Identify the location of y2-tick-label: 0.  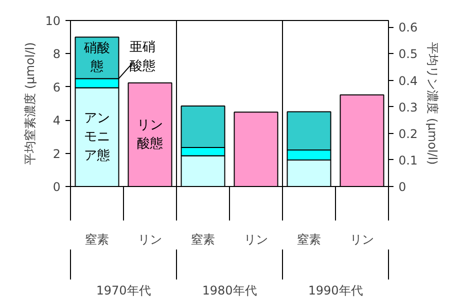
(402, 187).